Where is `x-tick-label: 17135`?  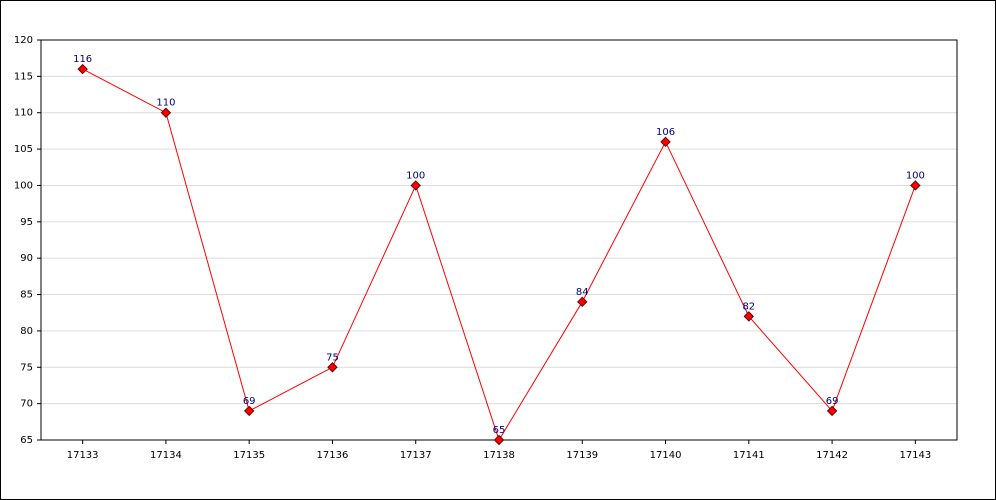 x-tick-label: 17135 is located at coordinates (249, 455).